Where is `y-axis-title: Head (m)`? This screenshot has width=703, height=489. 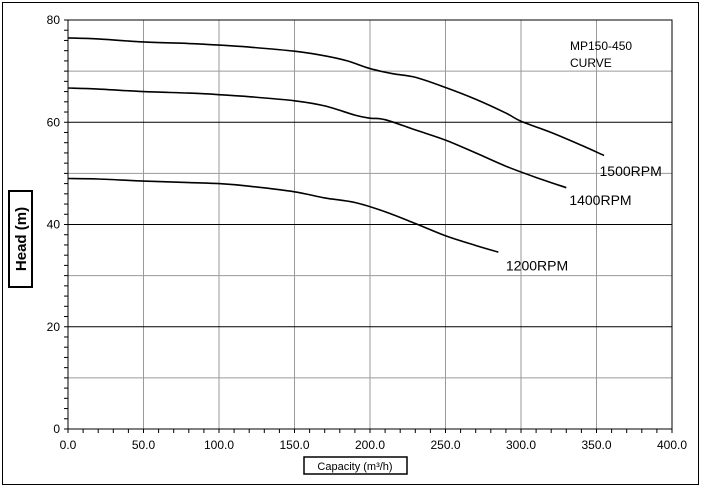 y-axis-title: Head (m) is located at coordinates (20, 239).